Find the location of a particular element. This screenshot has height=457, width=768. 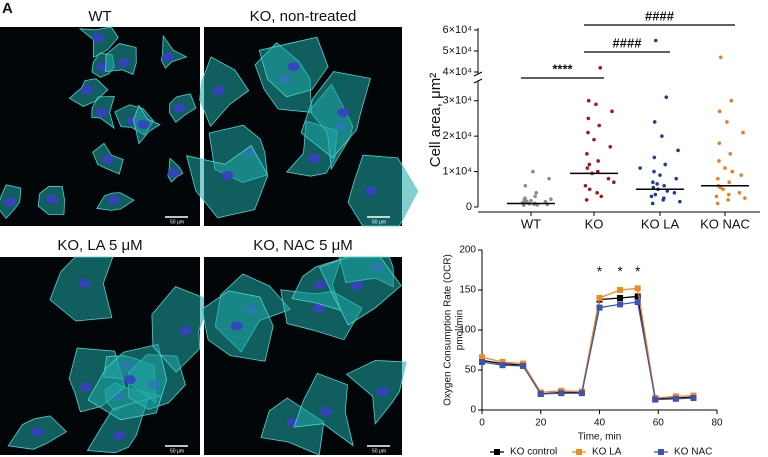

x-tick-label: 40 is located at coordinates (600, 423).